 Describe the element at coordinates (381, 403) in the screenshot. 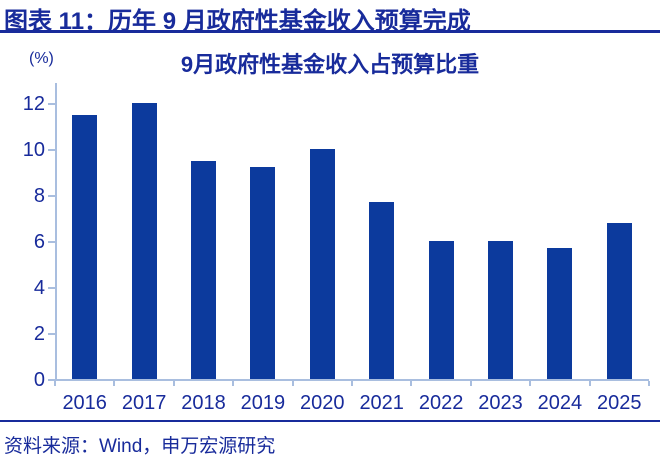

I see `x-tick-label: 2021` at that location.